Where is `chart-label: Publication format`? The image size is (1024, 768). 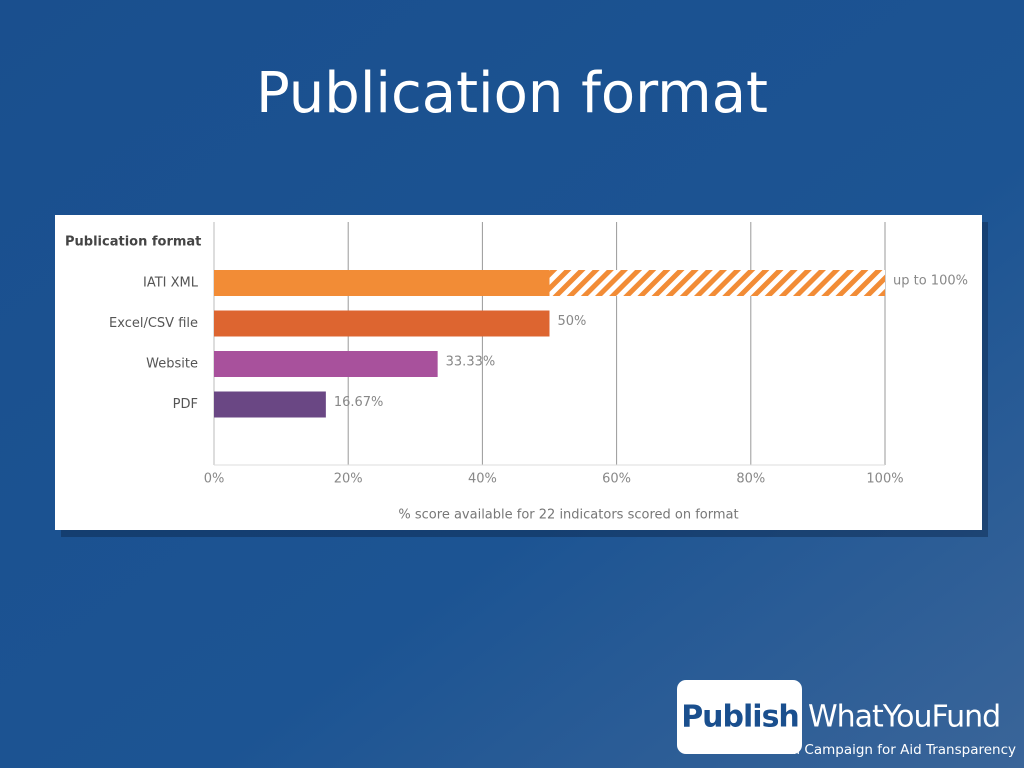 chart-label: Publication format is located at coordinates (133, 242).